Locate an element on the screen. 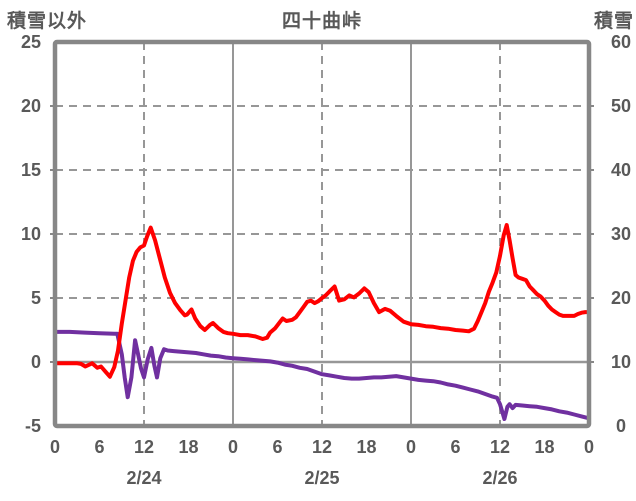 This screenshot has width=636, height=501. tick-label: 30 is located at coordinates (621, 234).